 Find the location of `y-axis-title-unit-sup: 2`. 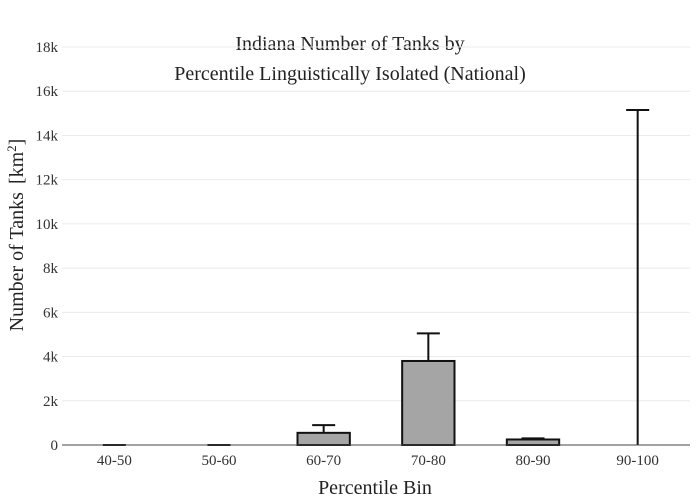

y-axis-title-unit-sup: 2 is located at coordinates (11, 148).